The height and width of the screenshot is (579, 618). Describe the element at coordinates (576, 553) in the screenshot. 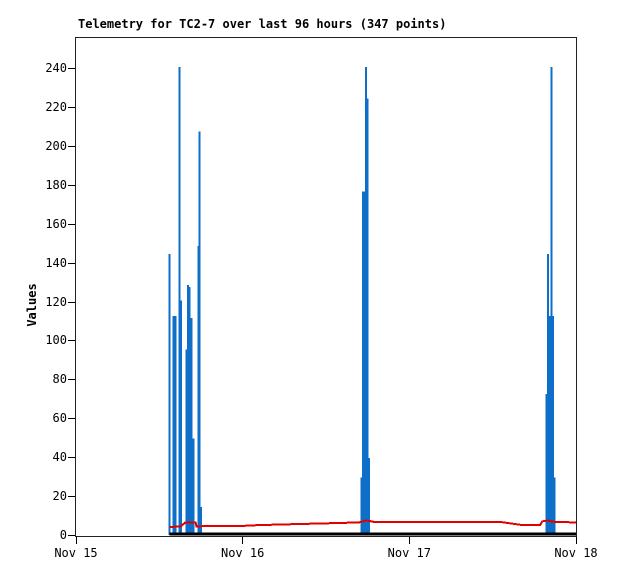

I see `x-tick-label: Nov 18` at that location.